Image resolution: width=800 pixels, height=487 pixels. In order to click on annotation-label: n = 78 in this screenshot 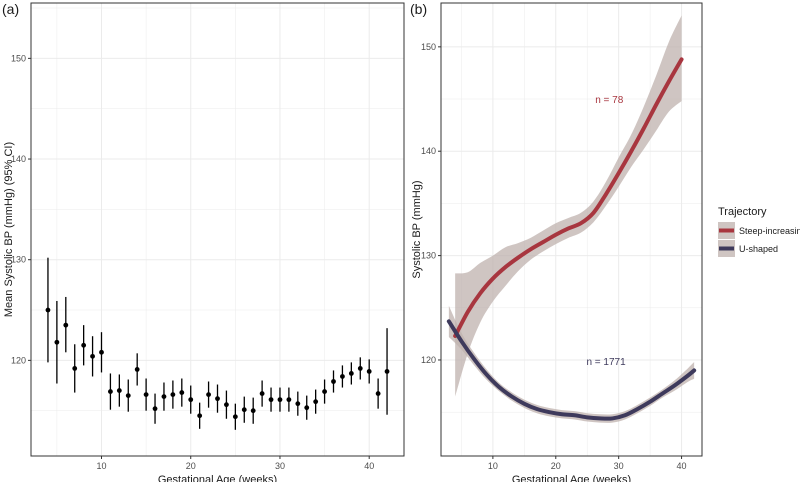, I will do `click(609, 100)`.